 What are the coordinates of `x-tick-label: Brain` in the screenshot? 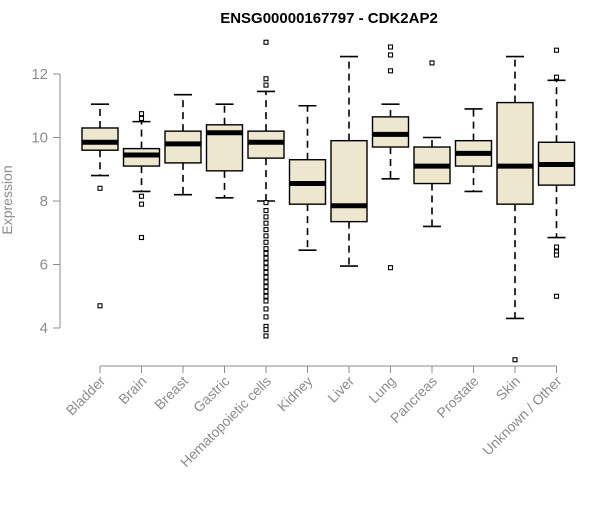 It's located at (132, 390).